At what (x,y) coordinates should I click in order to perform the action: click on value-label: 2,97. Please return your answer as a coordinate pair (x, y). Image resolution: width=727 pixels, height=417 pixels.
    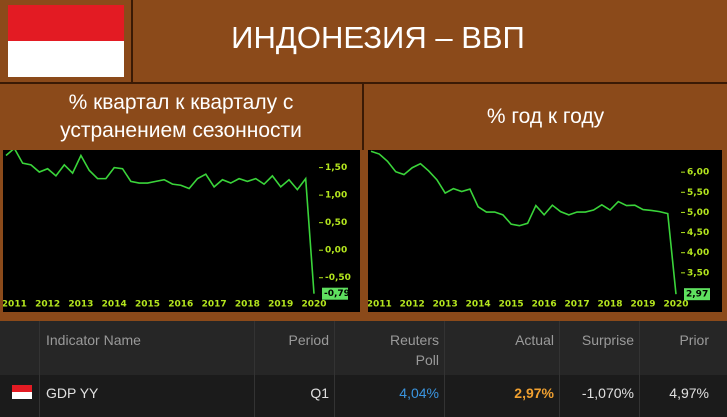
    Looking at the image, I should click on (697, 295).